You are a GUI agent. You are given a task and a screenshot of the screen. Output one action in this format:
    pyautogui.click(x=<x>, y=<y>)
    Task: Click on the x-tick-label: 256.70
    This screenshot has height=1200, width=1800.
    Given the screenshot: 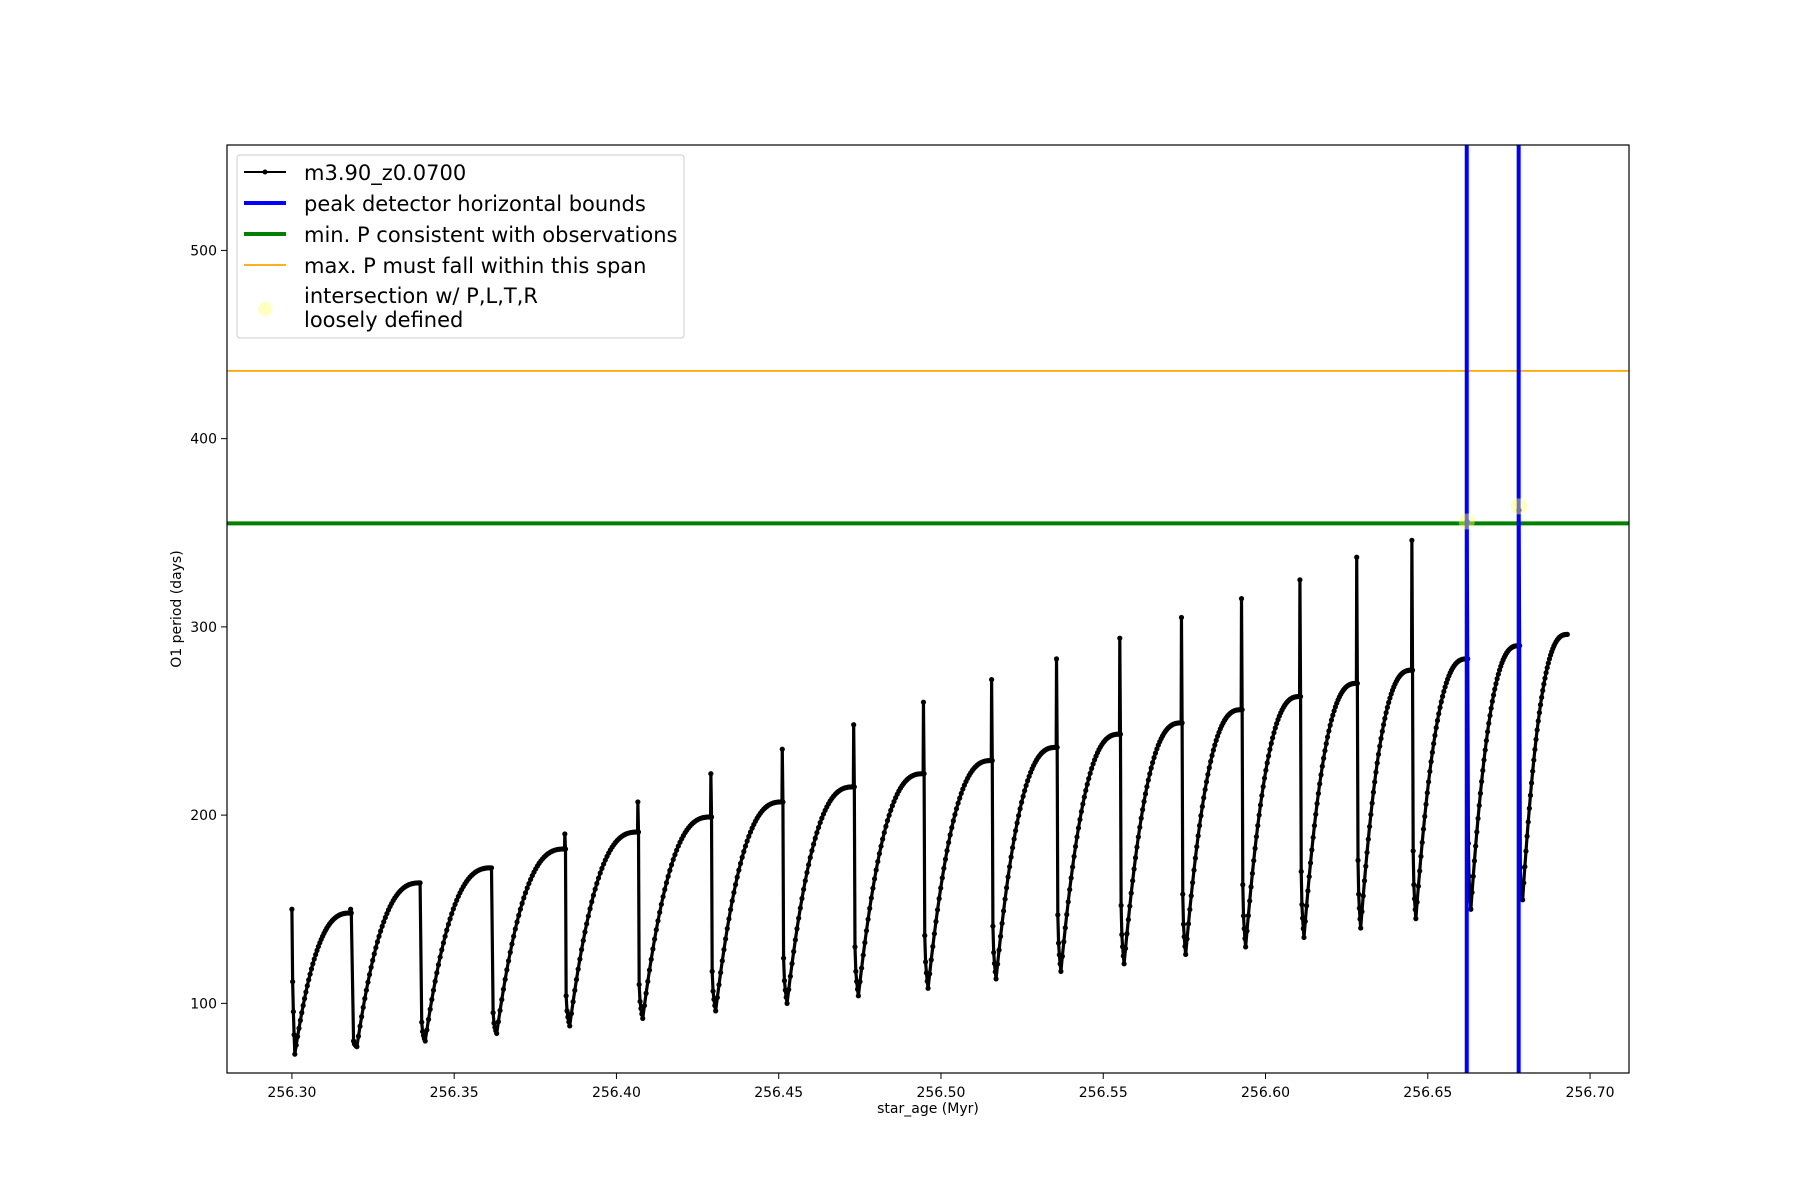 What is the action you would take?
    pyautogui.click(x=1590, y=1093)
    